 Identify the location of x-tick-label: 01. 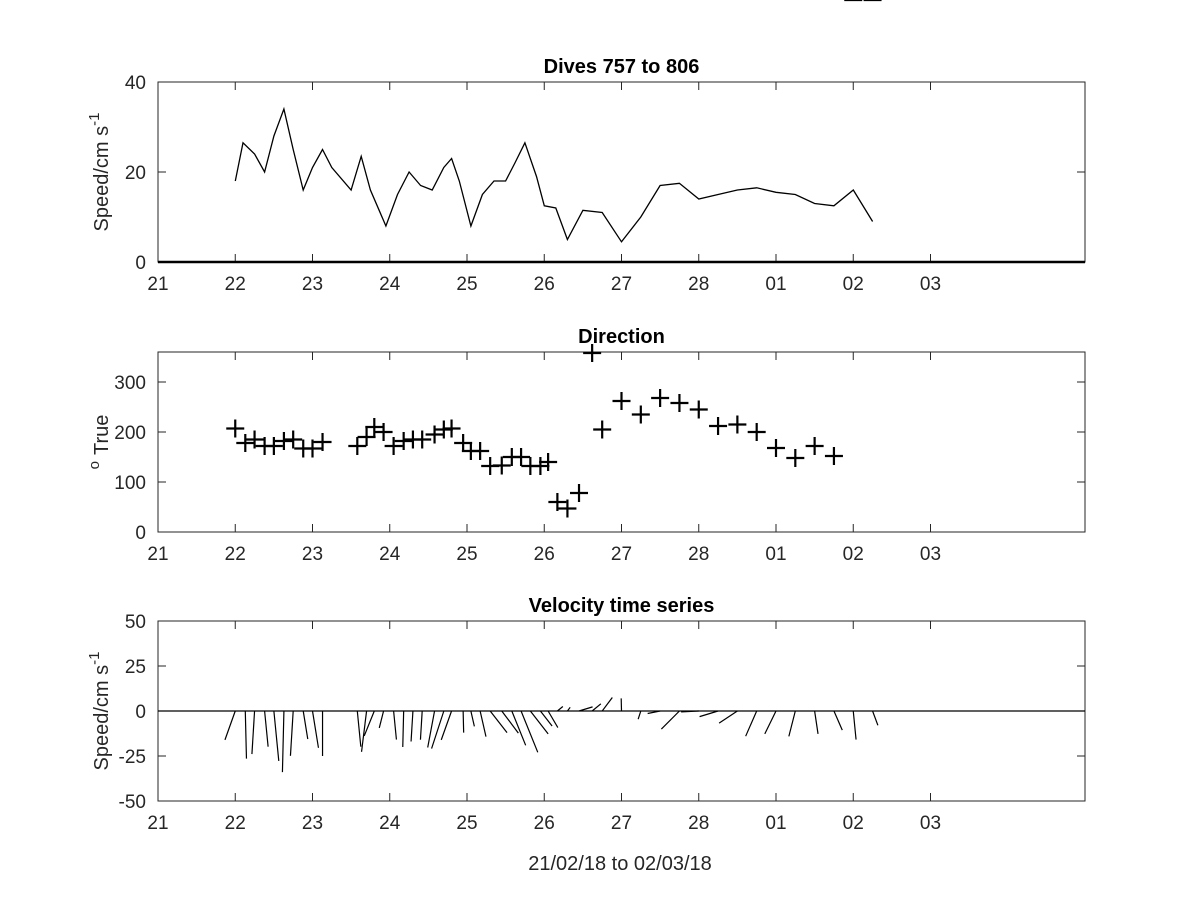
(775, 284).